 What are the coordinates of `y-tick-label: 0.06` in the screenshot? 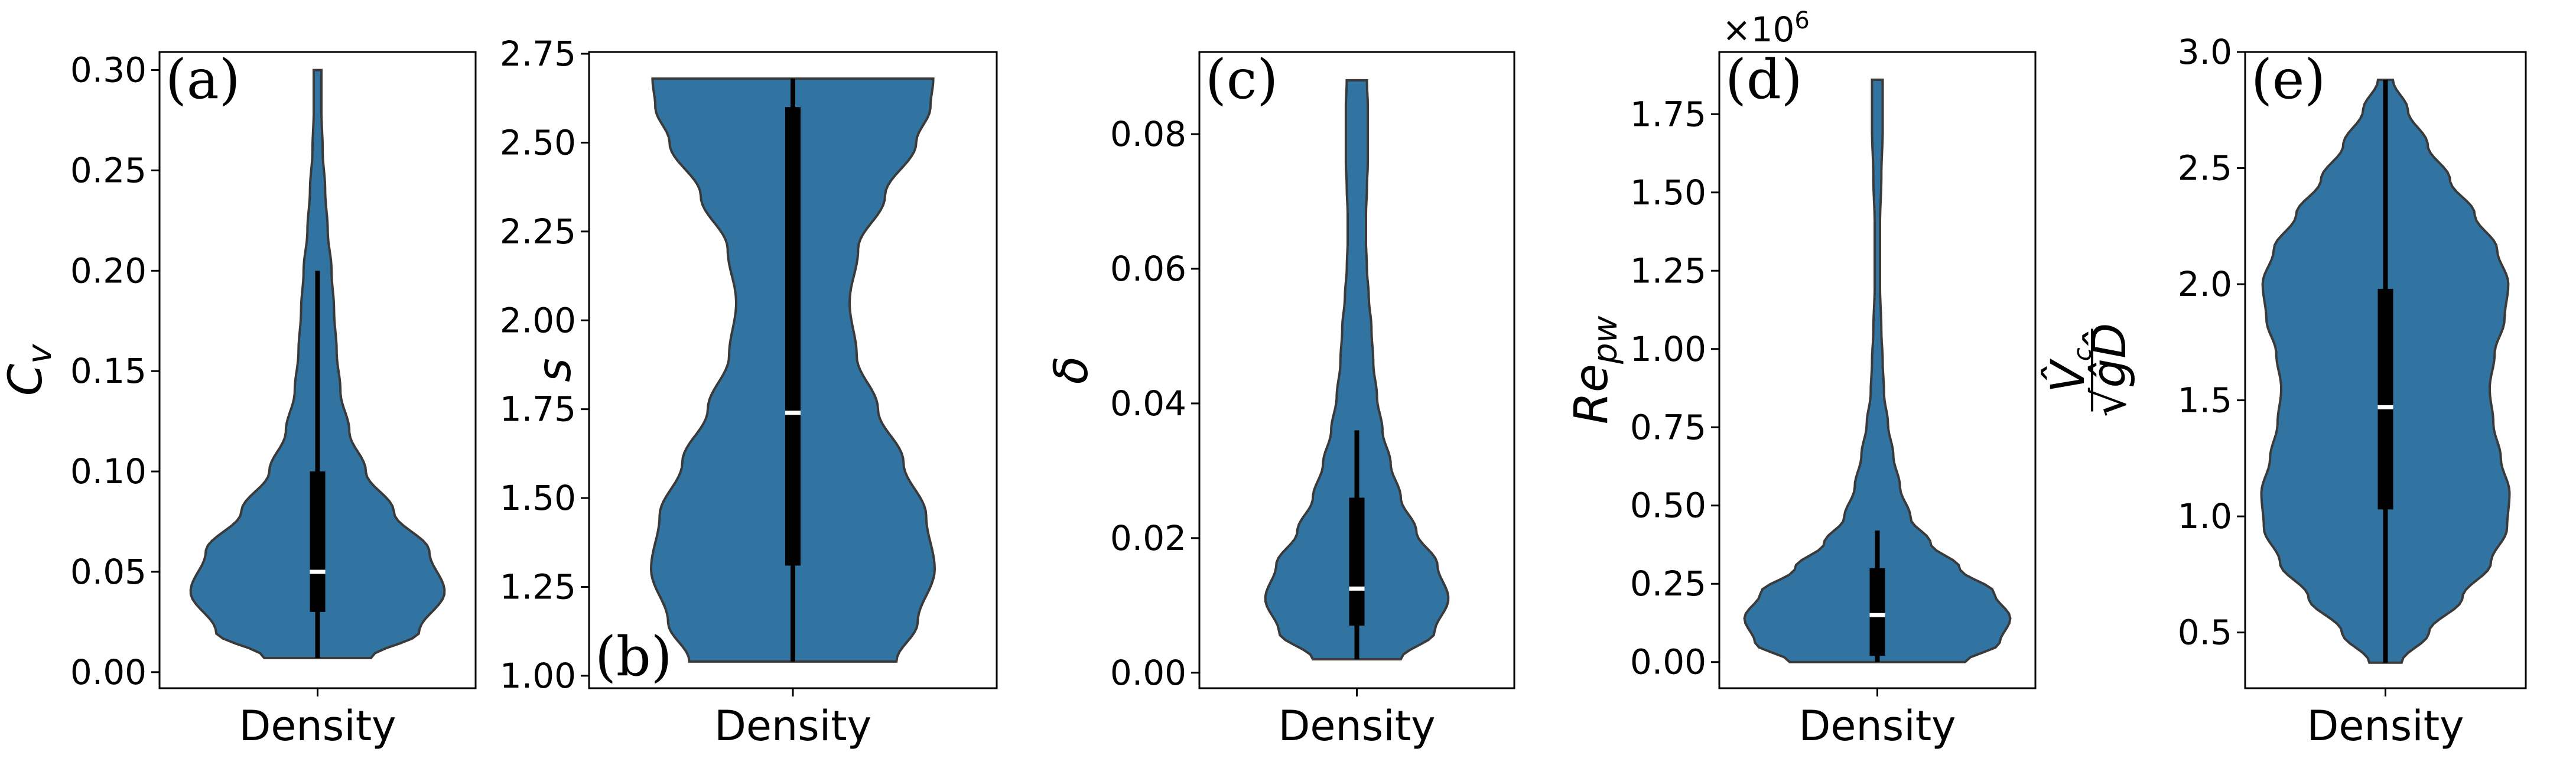 It's located at (1148, 269).